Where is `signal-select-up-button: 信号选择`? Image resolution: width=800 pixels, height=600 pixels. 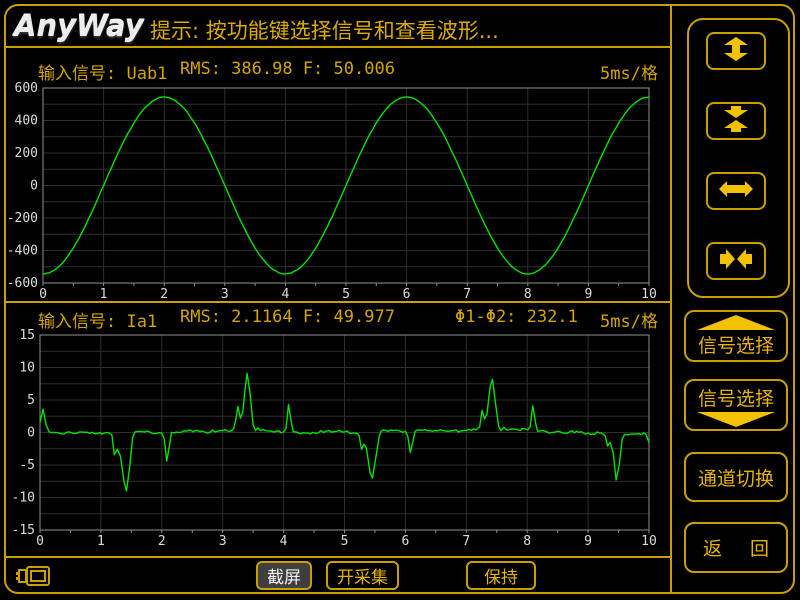
signal-select-up-button: 信号选择 is located at coordinates (736, 336).